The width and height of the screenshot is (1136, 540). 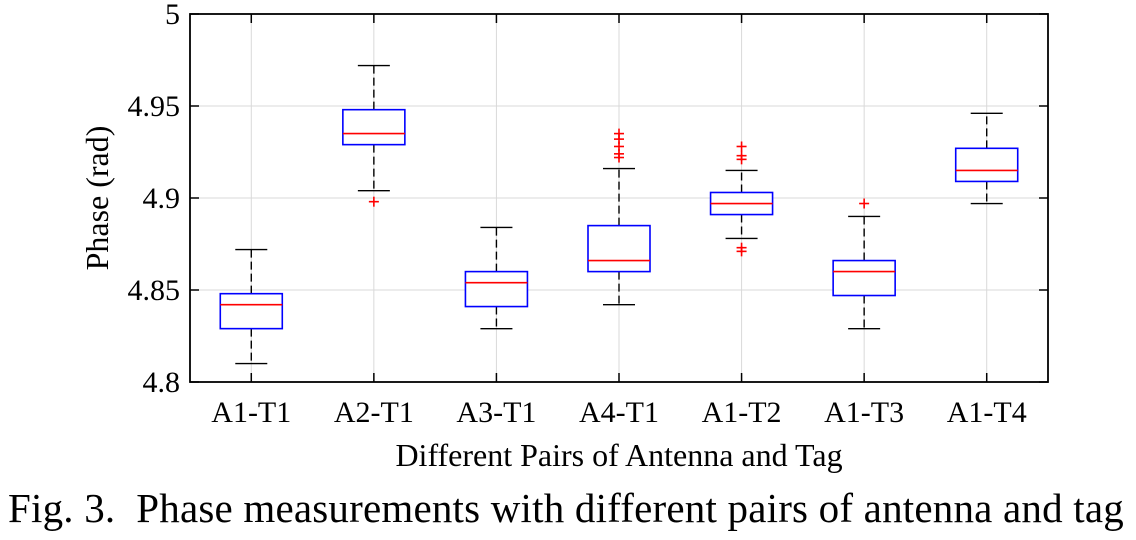 I want to click on caption-prefix: Fig. 3., so click(x=62, y=508).